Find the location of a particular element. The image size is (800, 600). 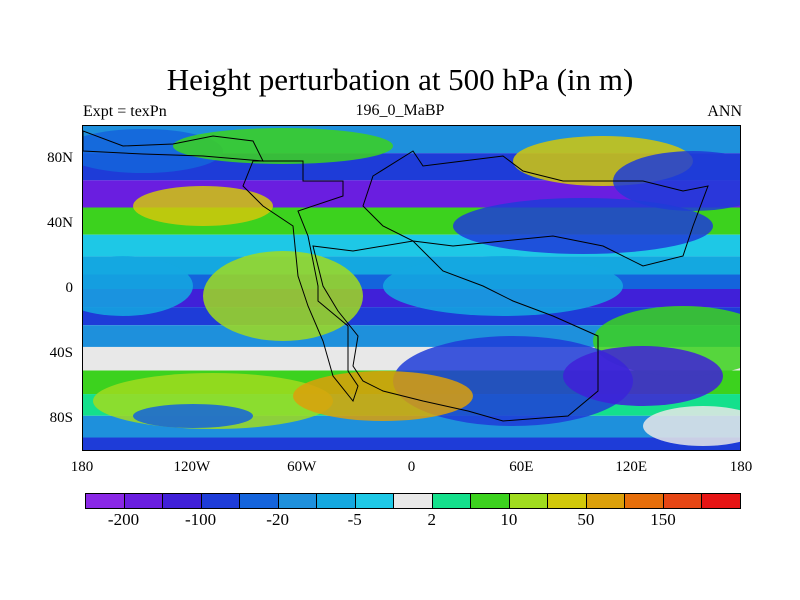

labelbar-label: 10 is located at coordinates (509, 519).